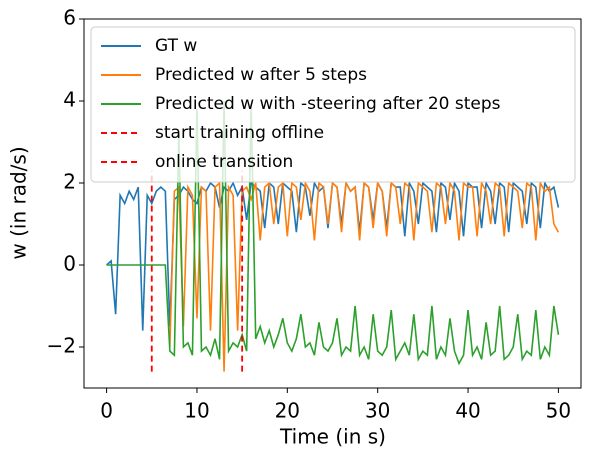 The height and width of the screenshot is (462, 590). Describe the element at coordinates (332, 437) in the screenshot. I see `x-axis-label: Time (in s)` at that location.